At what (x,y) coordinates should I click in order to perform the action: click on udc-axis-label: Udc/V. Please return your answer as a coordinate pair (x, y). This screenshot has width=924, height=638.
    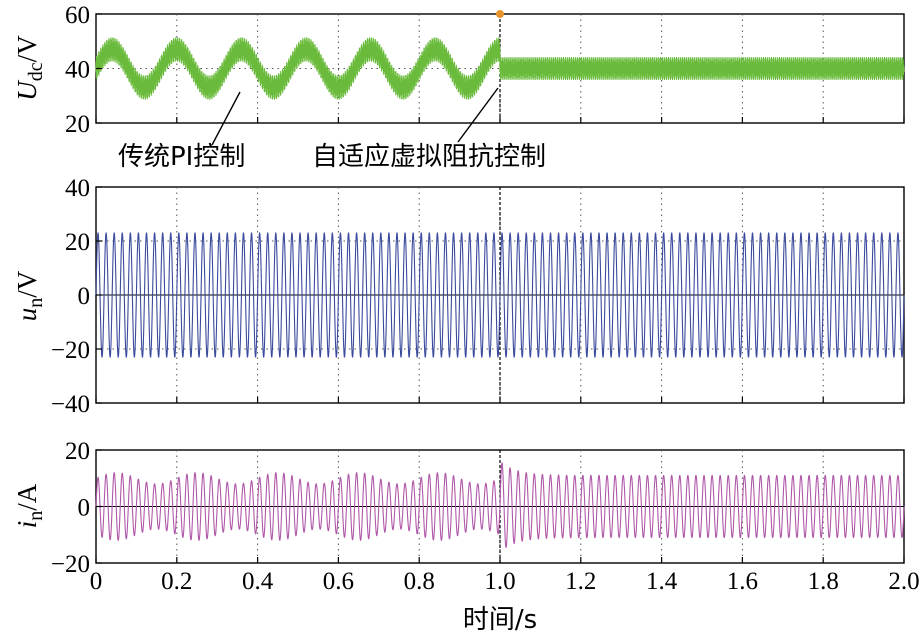
    Looking at the image, I should click on (29, 68).